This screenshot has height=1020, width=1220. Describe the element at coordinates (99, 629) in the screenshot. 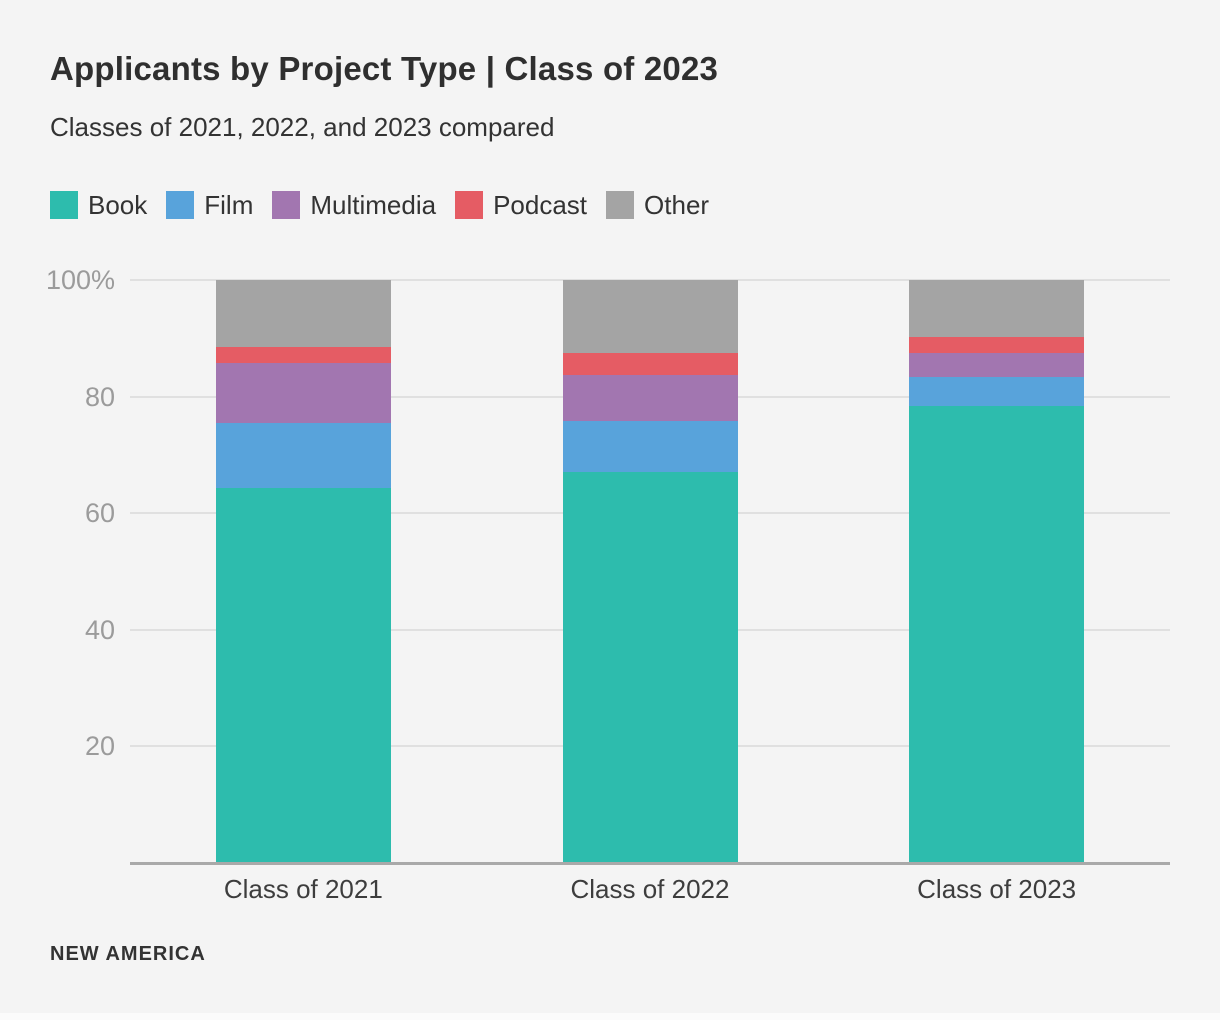

I see `y-axis-tick-label-40: 40` at that location.